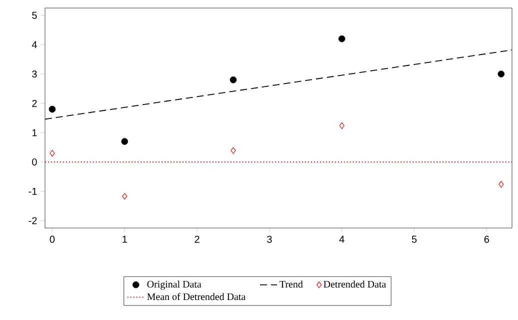  I want to click on y-tick-label: 3, so click(34, 74).